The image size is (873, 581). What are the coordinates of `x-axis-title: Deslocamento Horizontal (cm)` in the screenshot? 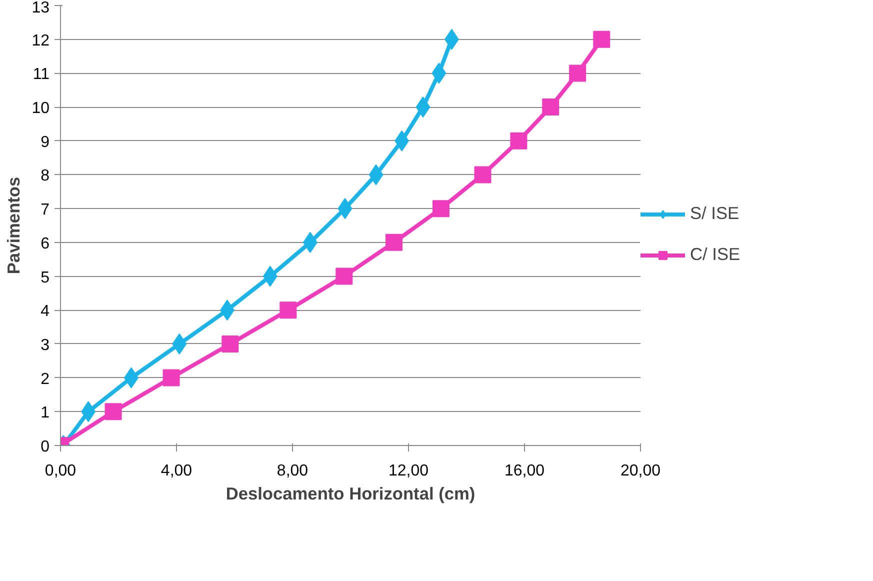 It's located at (351, 494).